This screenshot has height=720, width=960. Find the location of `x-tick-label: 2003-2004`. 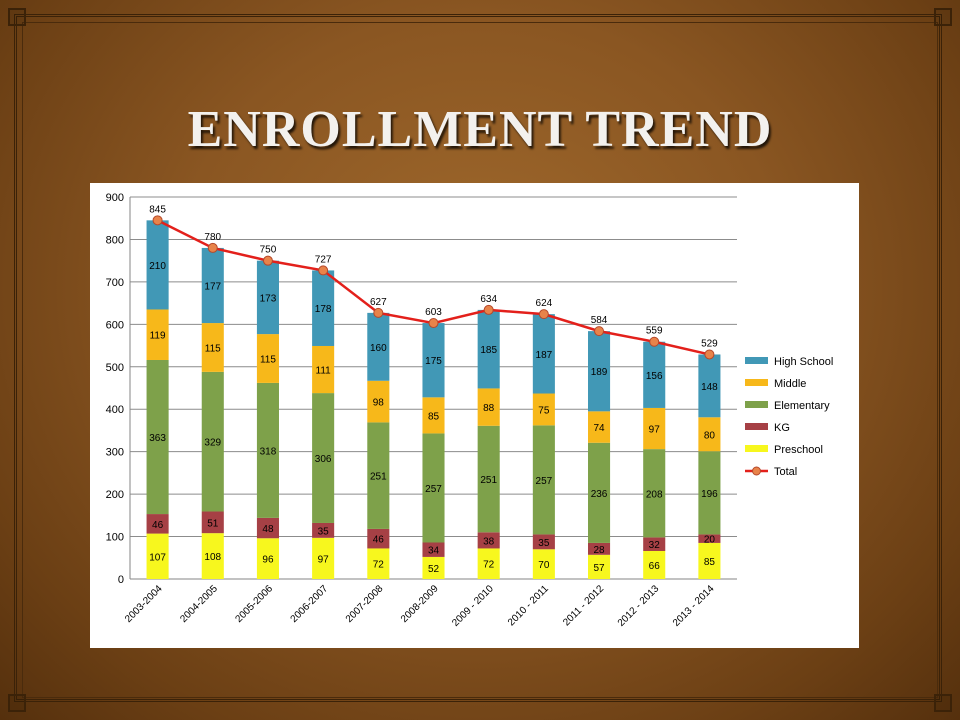

x-tick-label: 2003-2004 is located at coordinates (144, 604).